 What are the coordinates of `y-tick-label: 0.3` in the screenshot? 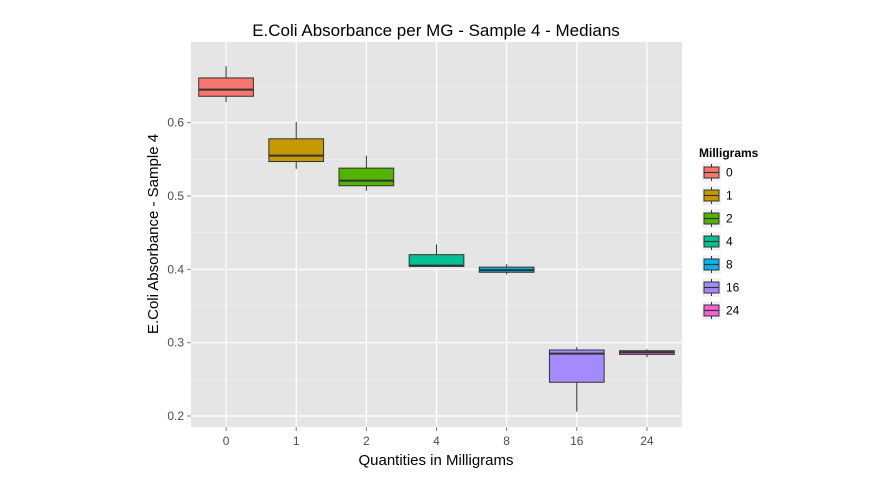 It's located at (175, 343).